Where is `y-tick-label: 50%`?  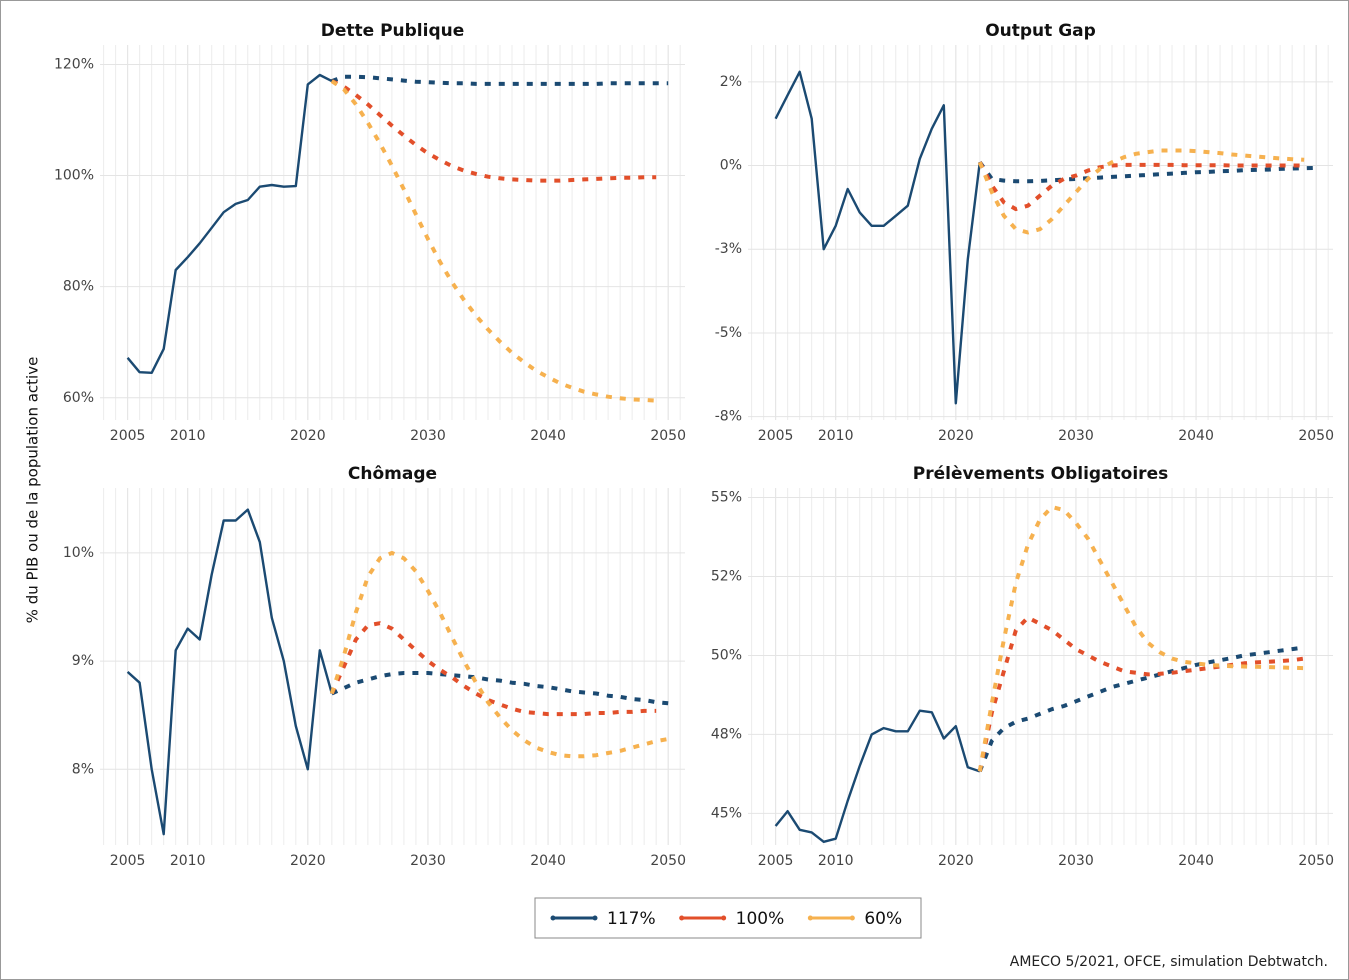 y-tick-label: 50% is located at coordinates (726, 655).